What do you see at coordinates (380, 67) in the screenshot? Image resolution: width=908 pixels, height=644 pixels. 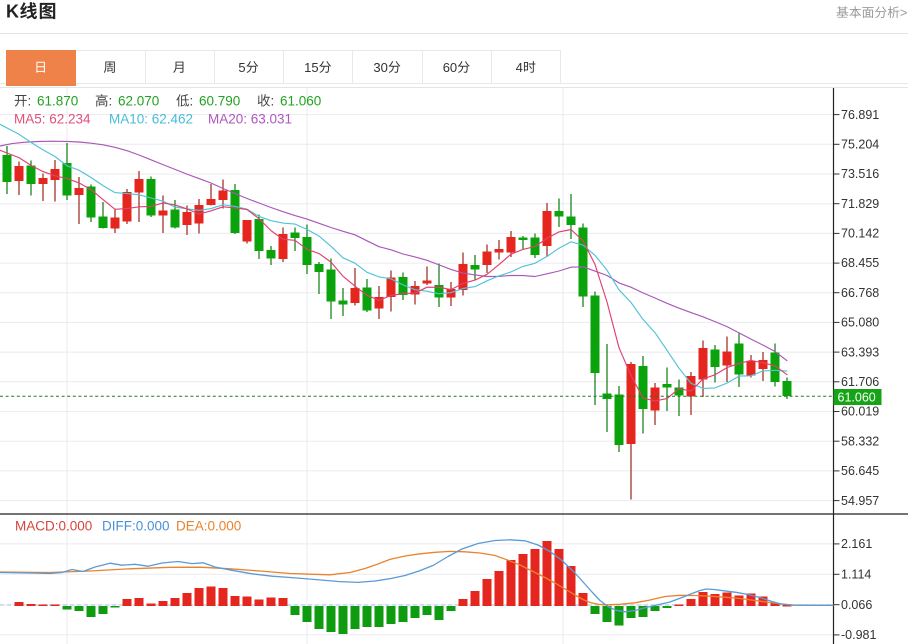 I see `svg-text: 30` at bounding box center [380, 67].